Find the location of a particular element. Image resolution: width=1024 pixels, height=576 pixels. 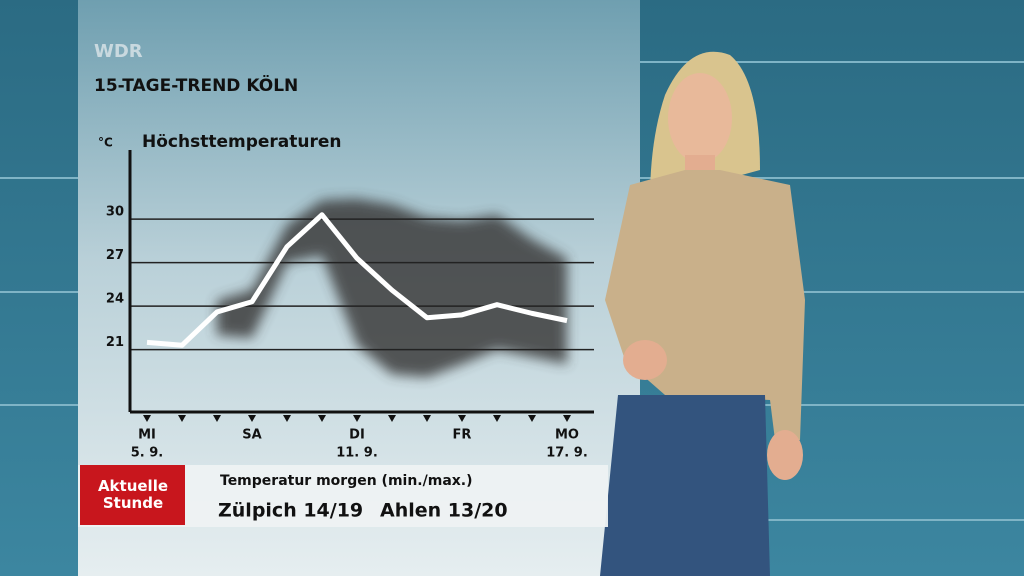

lower-third-item: Ahlen 13/20 is located at coordinates (444, 511).